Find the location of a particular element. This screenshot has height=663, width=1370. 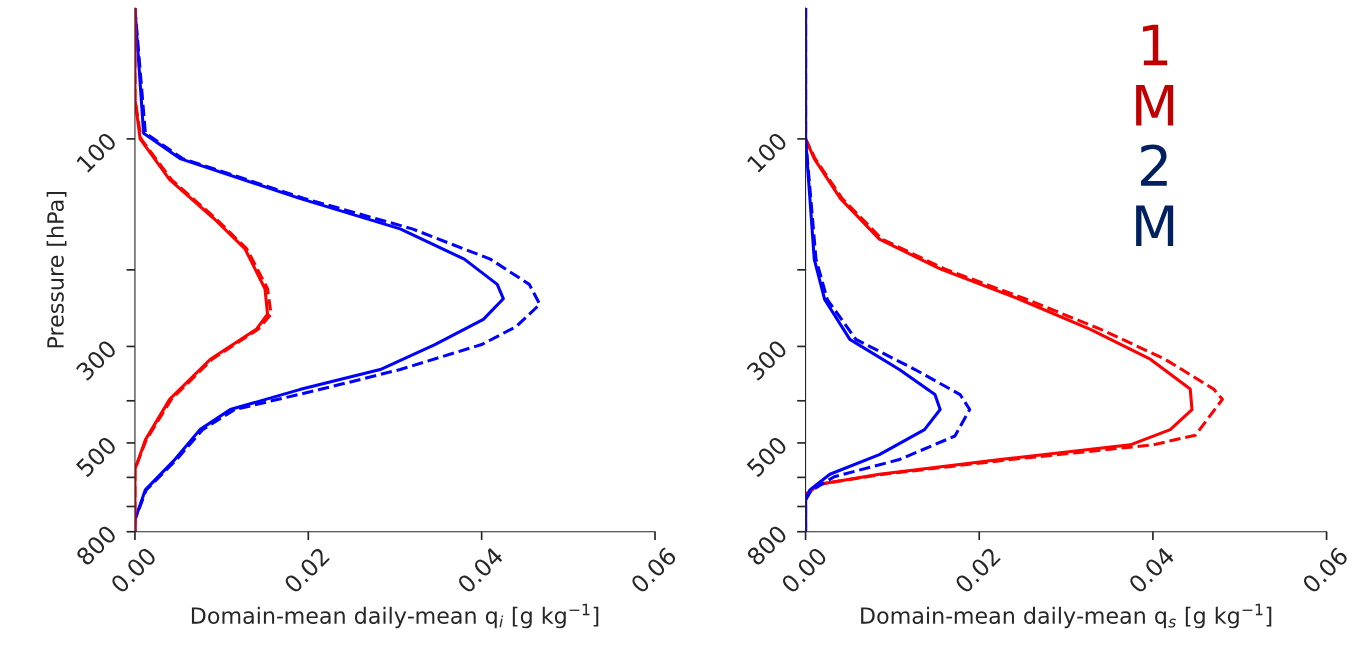

x-axis-title: Domain-mean daily-mean q$_{s}$ [g kg$^{−1}$] is located at coordinates (1066, 616).